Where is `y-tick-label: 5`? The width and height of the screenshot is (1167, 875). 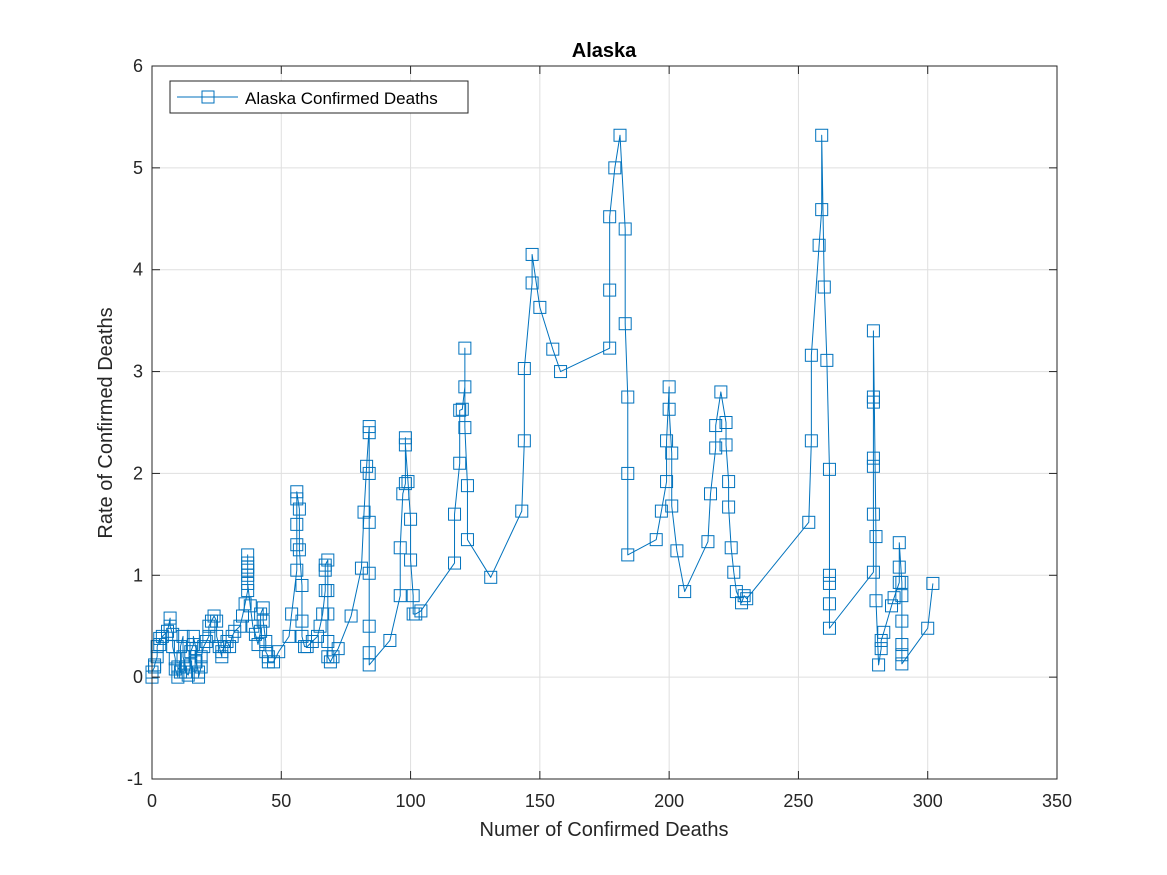
y-tick-label: 5 is located at coordinates (138, 168).